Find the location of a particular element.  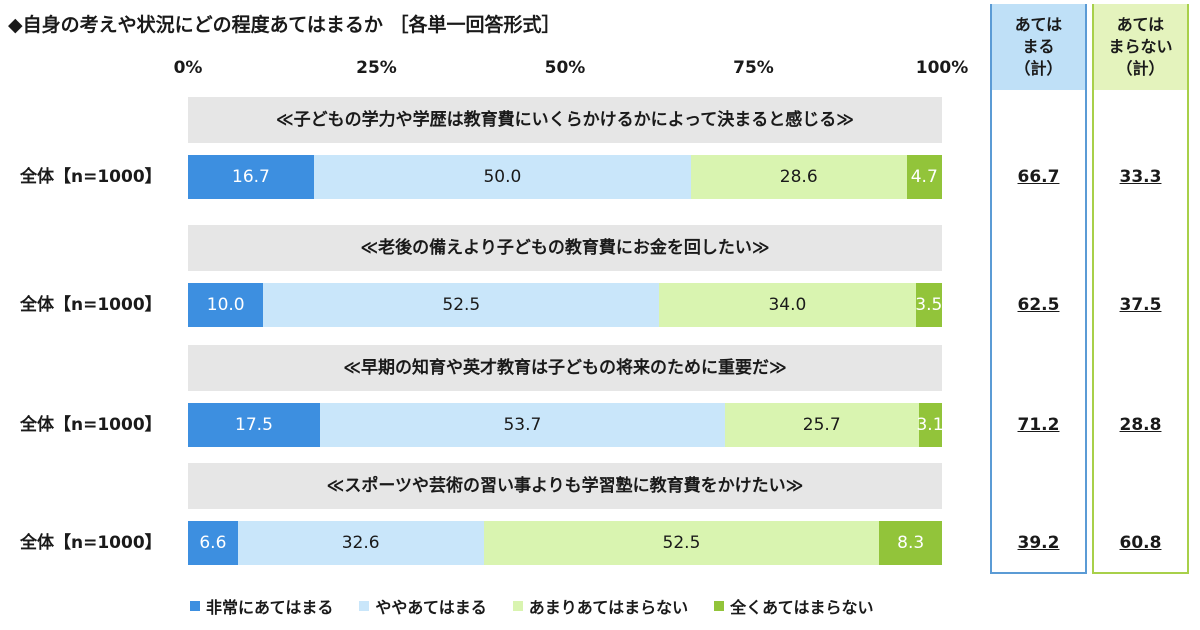

x-tick-label: 25% is located at coordinates (376, 68).